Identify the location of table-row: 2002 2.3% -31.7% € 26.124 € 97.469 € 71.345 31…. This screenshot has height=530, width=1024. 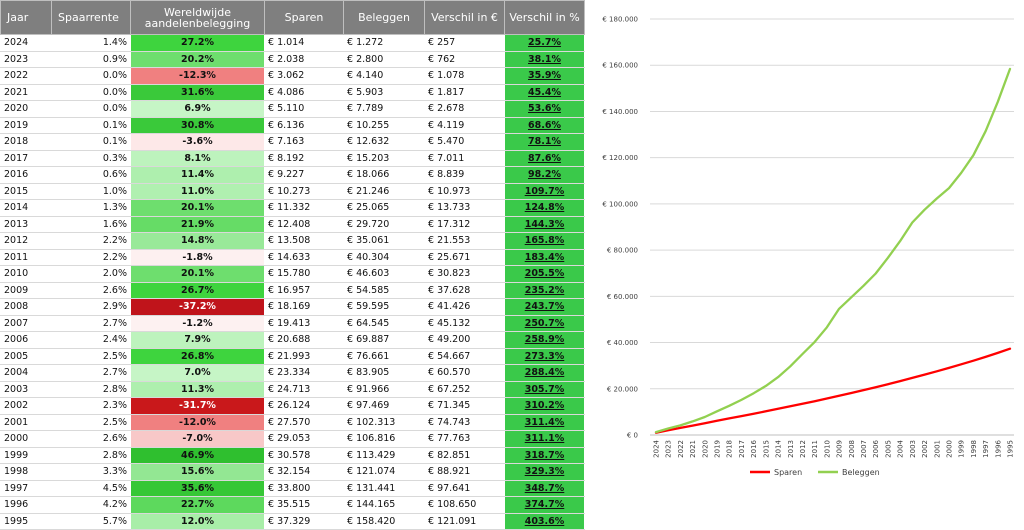
(292, 406).